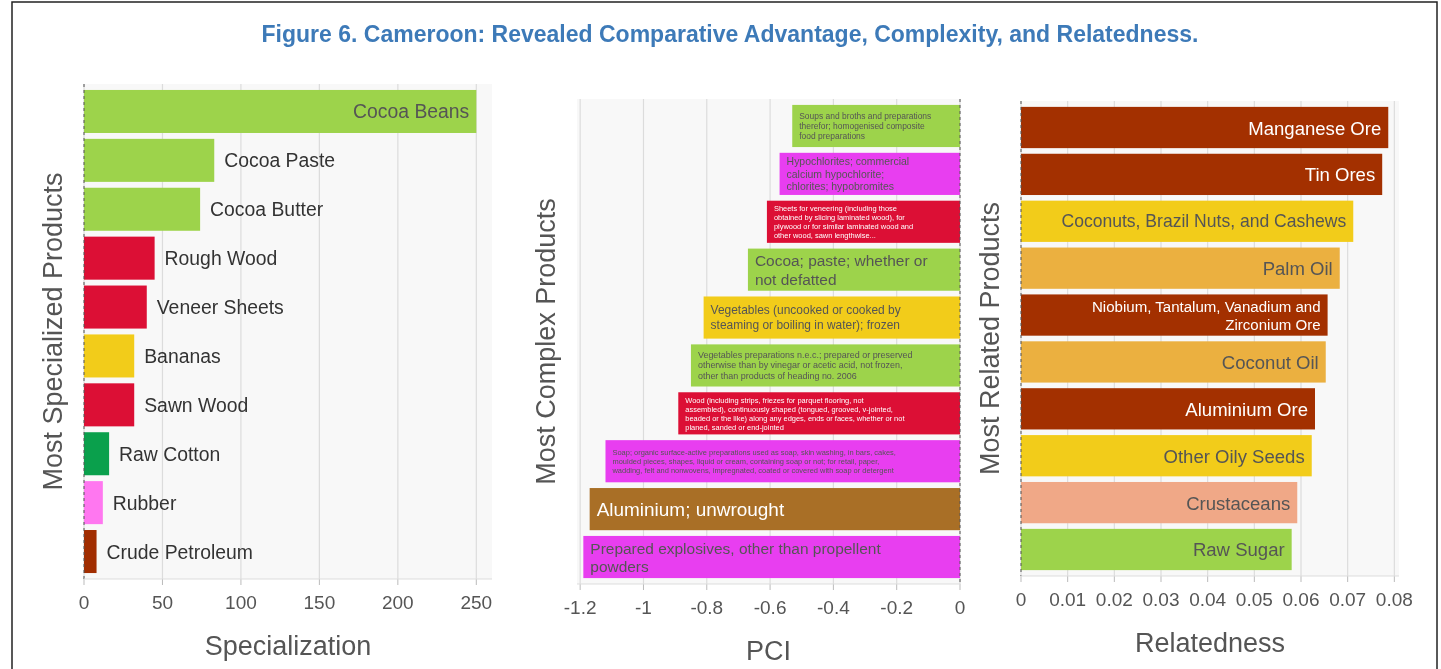 This screenshot has width=1441, height=669. Describe the element at coordinates (411, 111) in the screenshot. I see `y-tick-label: Cocoa Beans` at that location.